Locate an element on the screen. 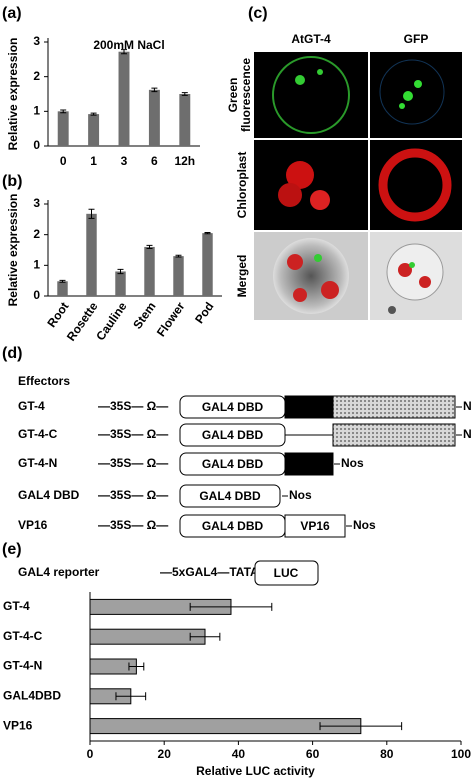 Image resolution: width=472 pixels, height=779 pixels. construct-name: GT-4-C is located at coordinates (38, 434).